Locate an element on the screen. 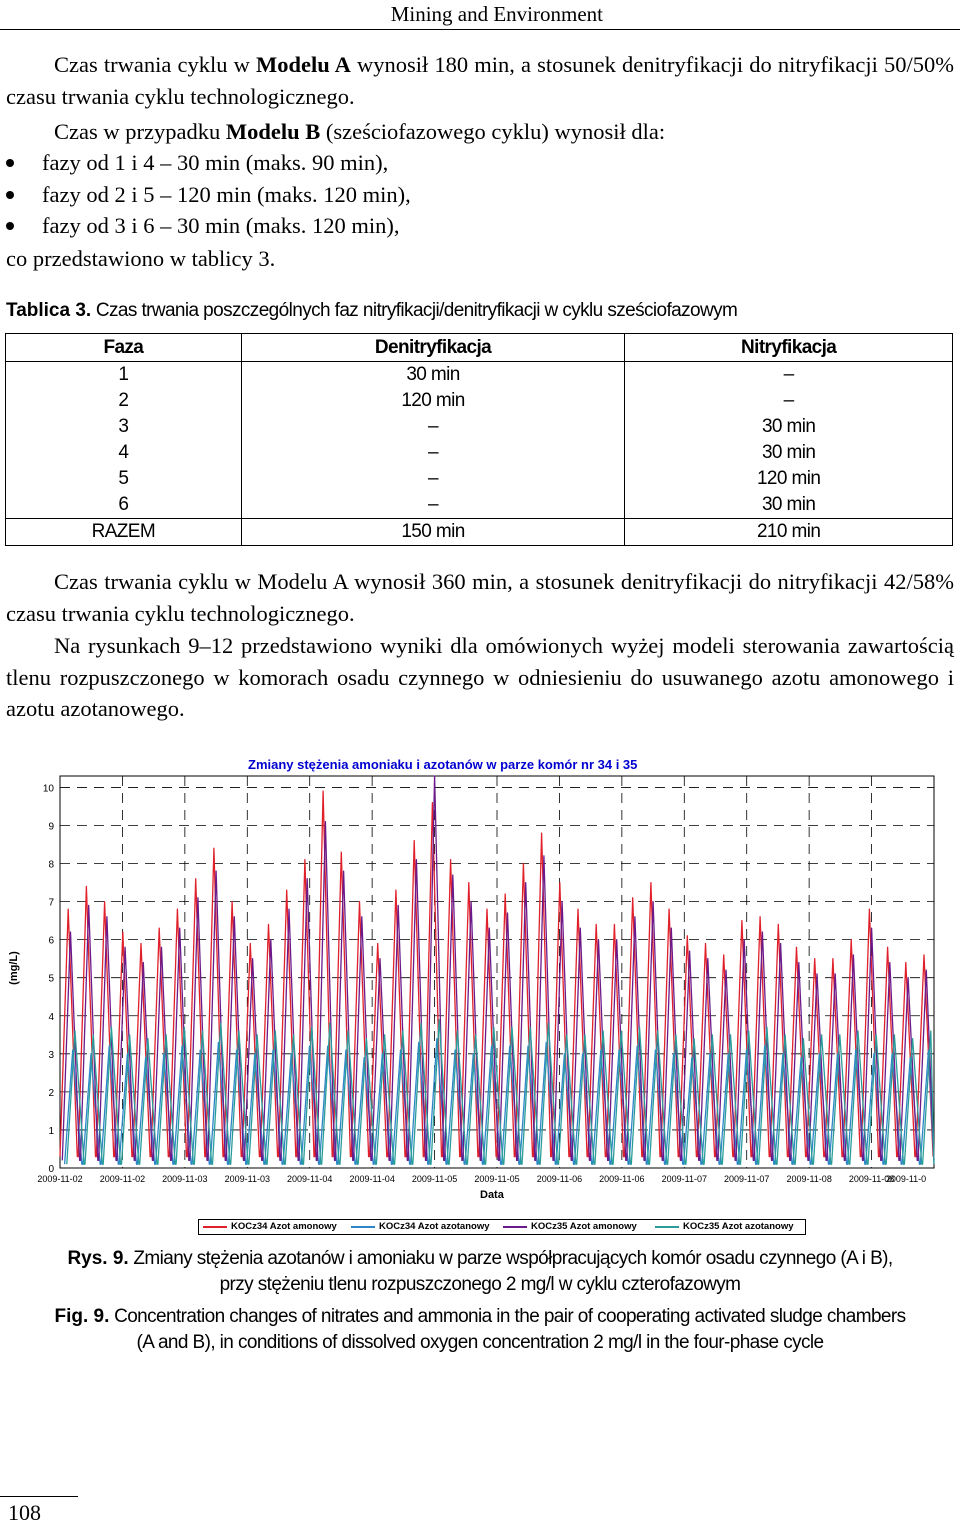  table-row: 4–30 min is located at coordinates (479, 453).